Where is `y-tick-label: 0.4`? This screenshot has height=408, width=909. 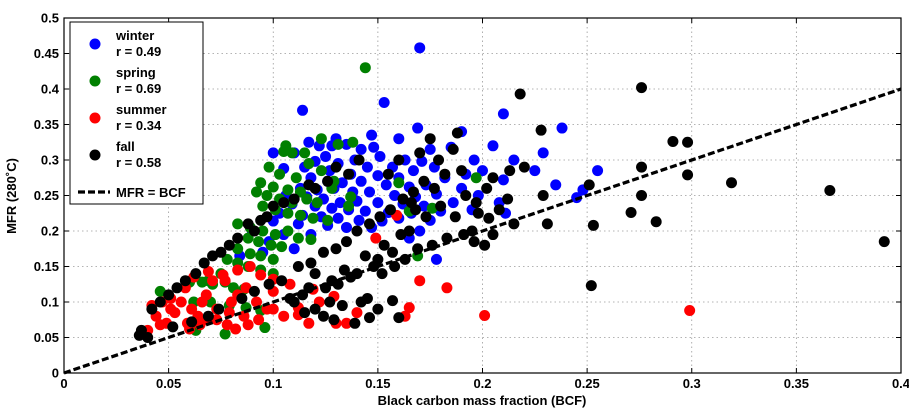
y-tick-label: 0.4 is located at coordinates (50, 89).